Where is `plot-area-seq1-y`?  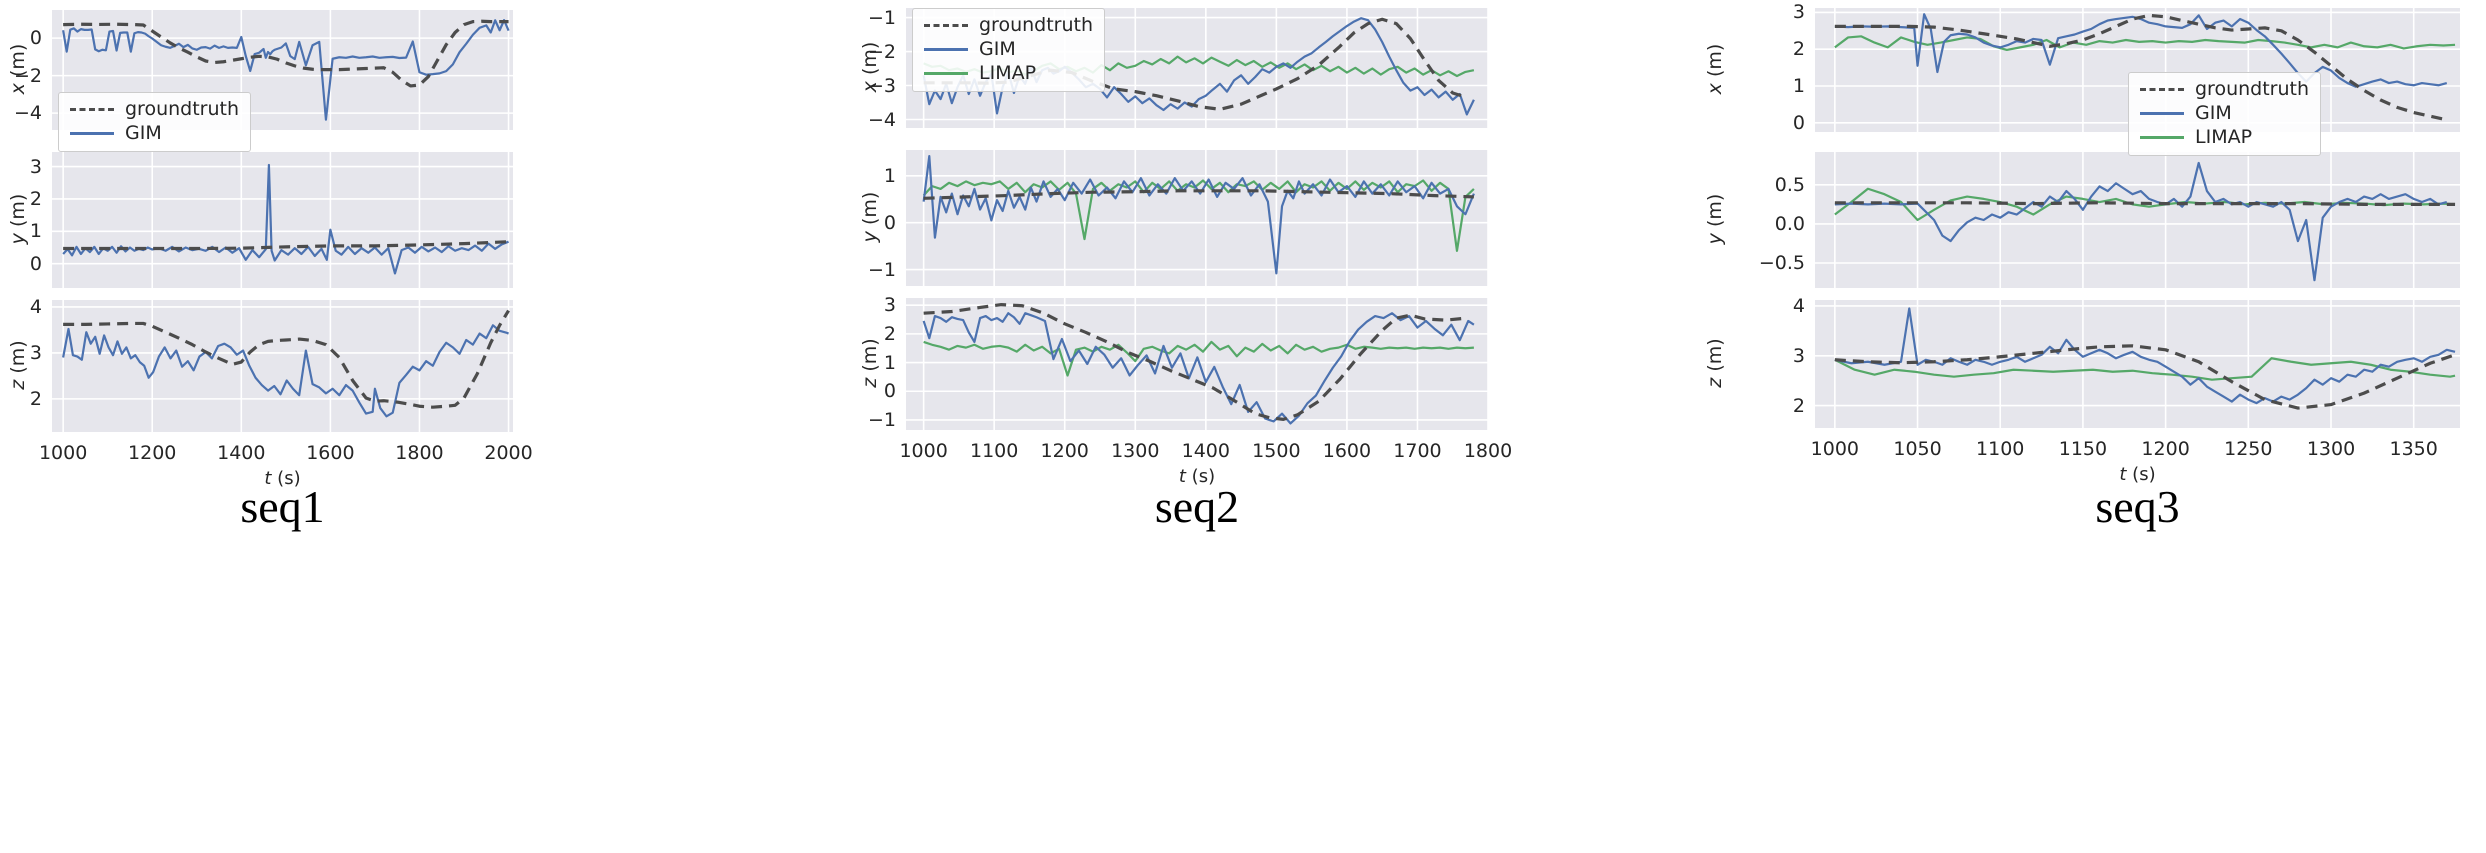
plot-area-seq1-y is located at coordinates (282, 220).